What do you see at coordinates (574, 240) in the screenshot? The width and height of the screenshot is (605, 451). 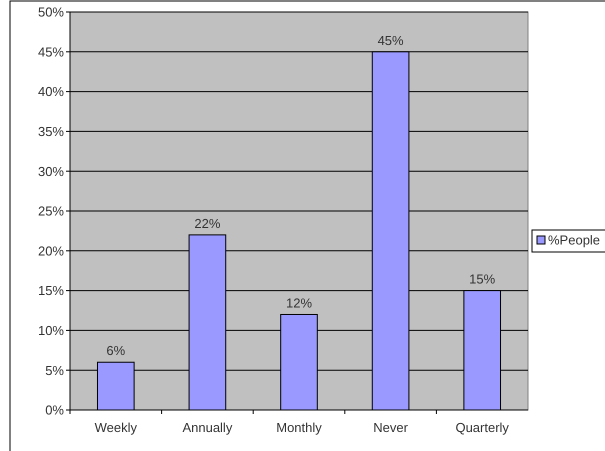 I see `legend-label: %People` at bounding box center [574, 240].